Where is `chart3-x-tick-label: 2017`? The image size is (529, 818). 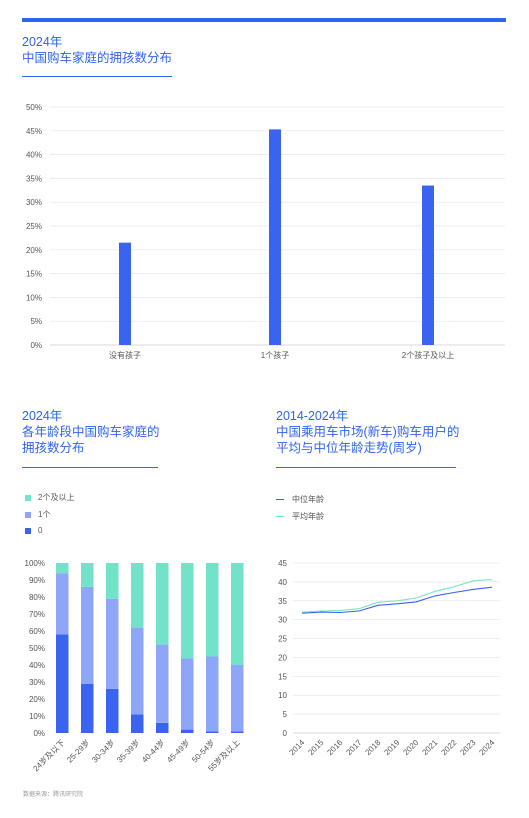
chart3-x-tick-label: 2017 is located at coordinates (353, 747).